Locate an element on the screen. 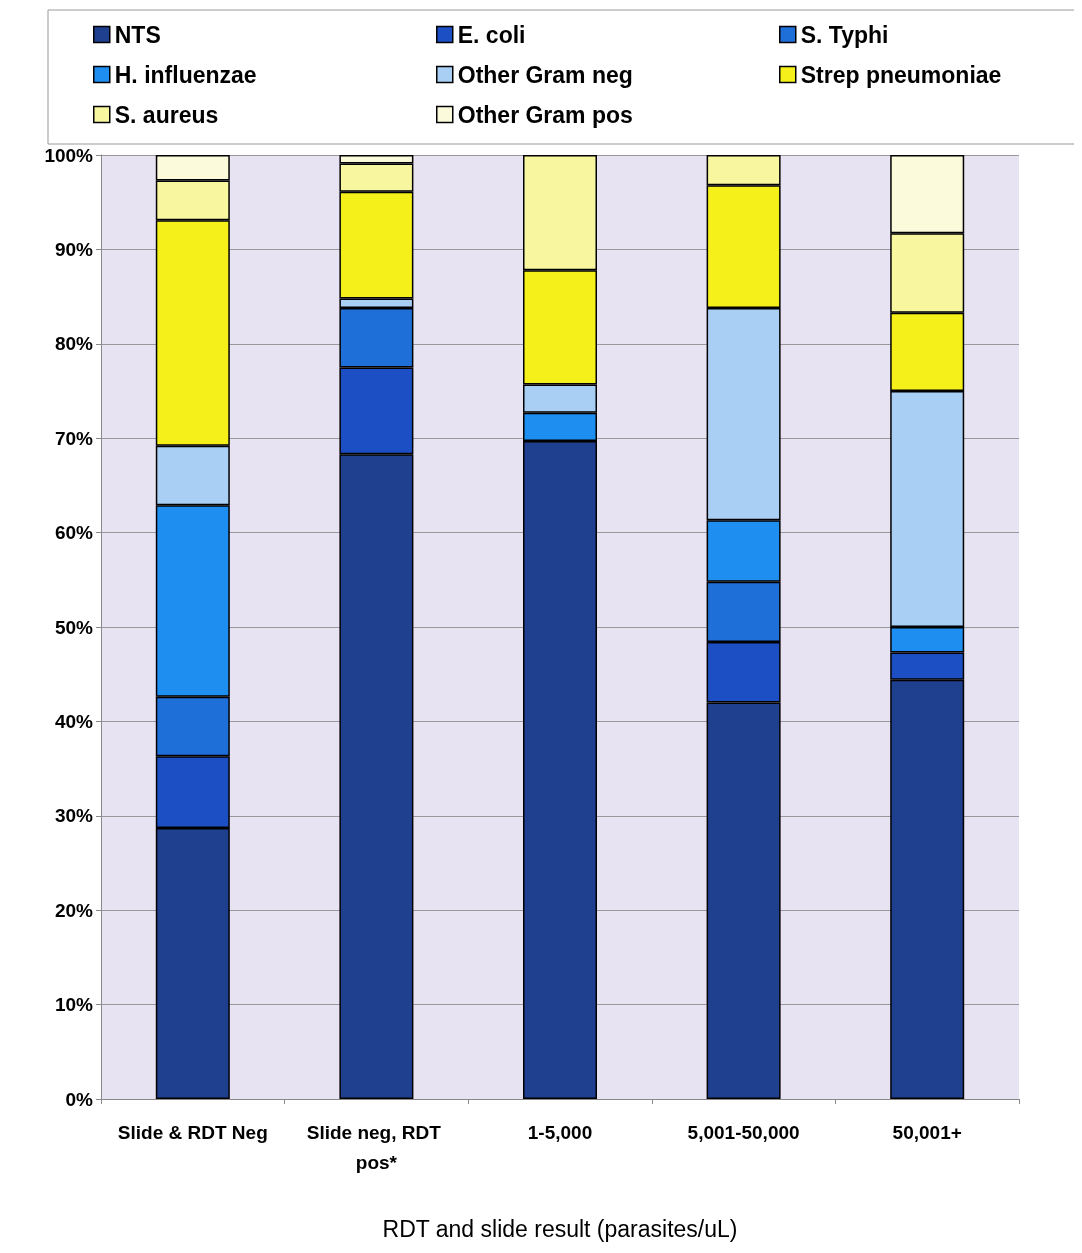  y-tick-label: 80% is located at coordinates (74, 344).